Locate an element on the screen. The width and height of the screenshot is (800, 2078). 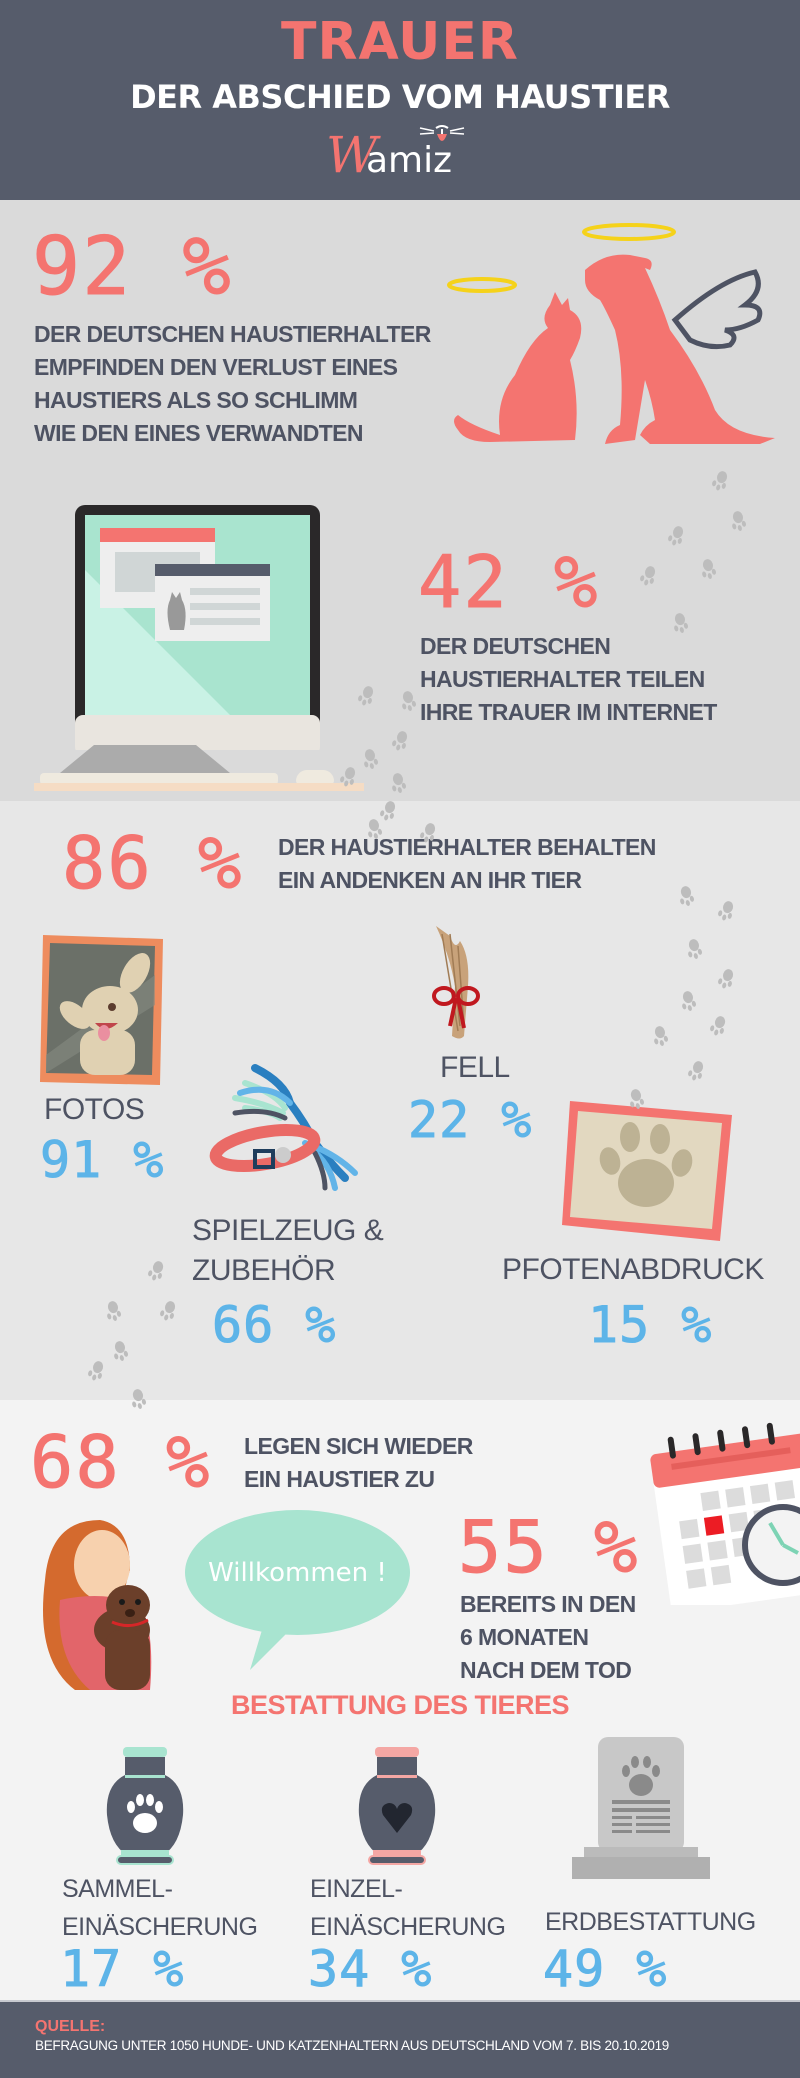
photo-frame-icon is located at coordinates (101, 1010).